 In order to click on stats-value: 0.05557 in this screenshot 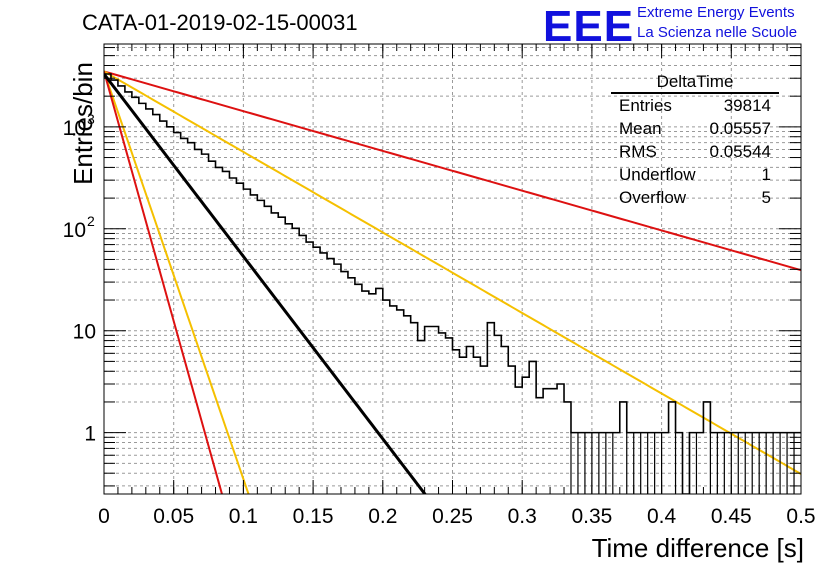, I will do `click(740, 128)`.